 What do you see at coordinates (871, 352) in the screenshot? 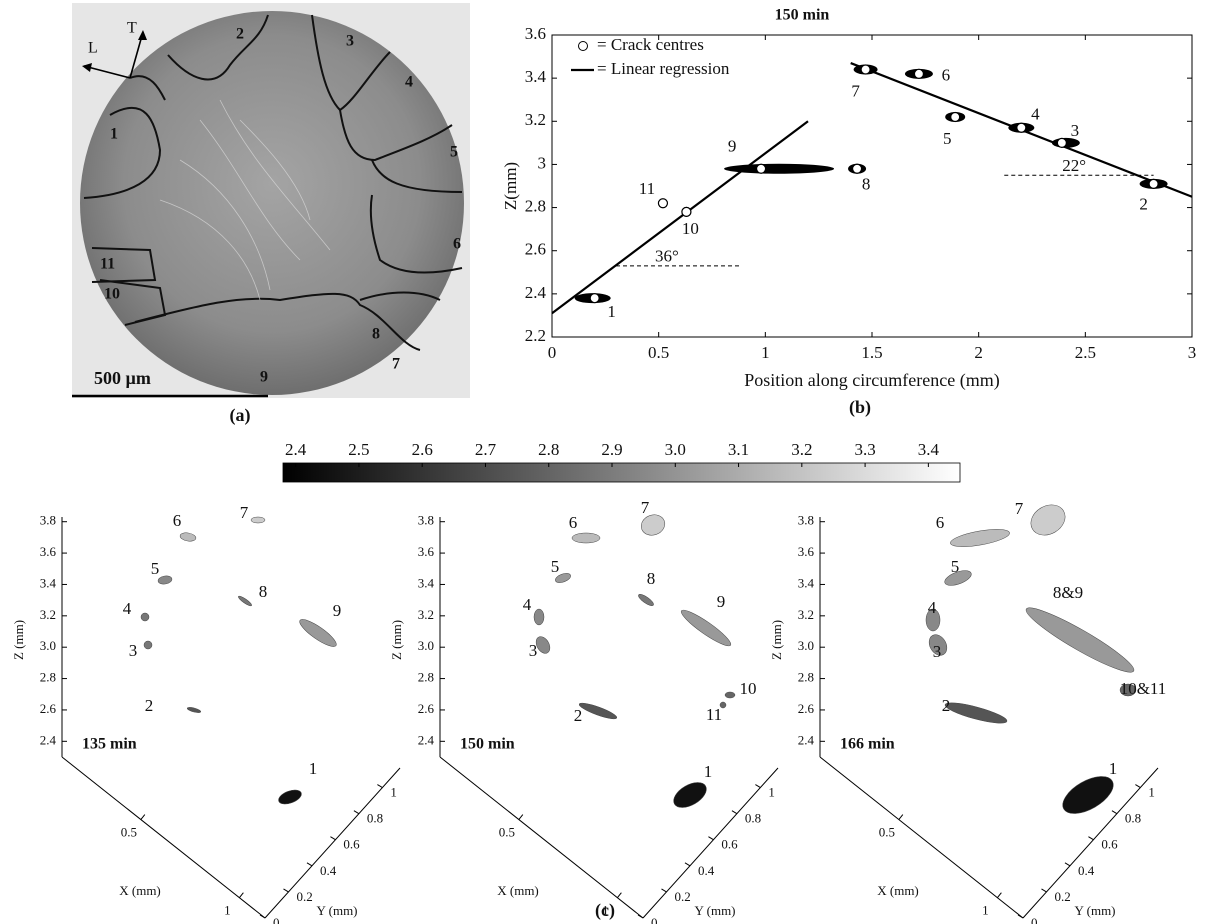
I see `x-tick-label: 1.5` at bounding box center [871, 352].